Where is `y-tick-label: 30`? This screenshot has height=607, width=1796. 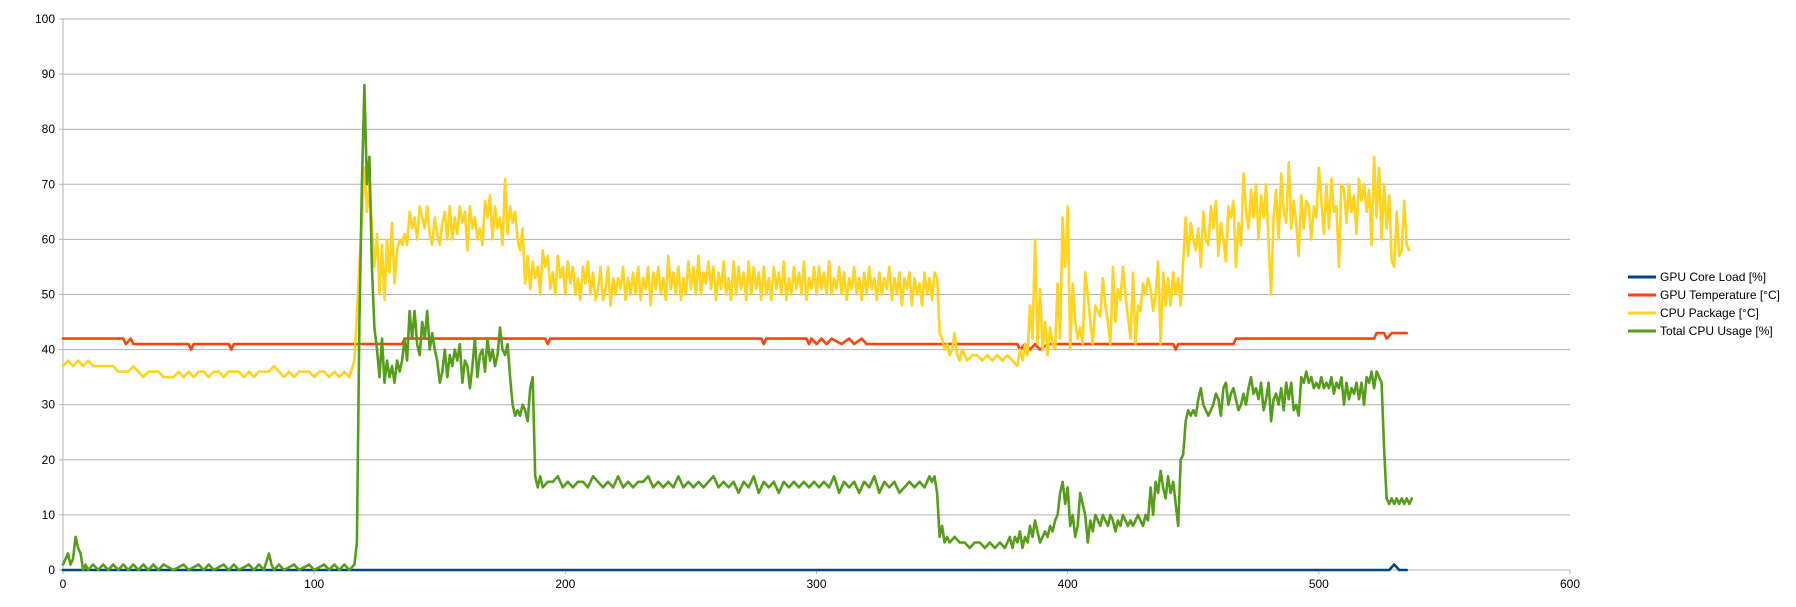 y-tick-label: 30 is located at coordinates (49, 405).